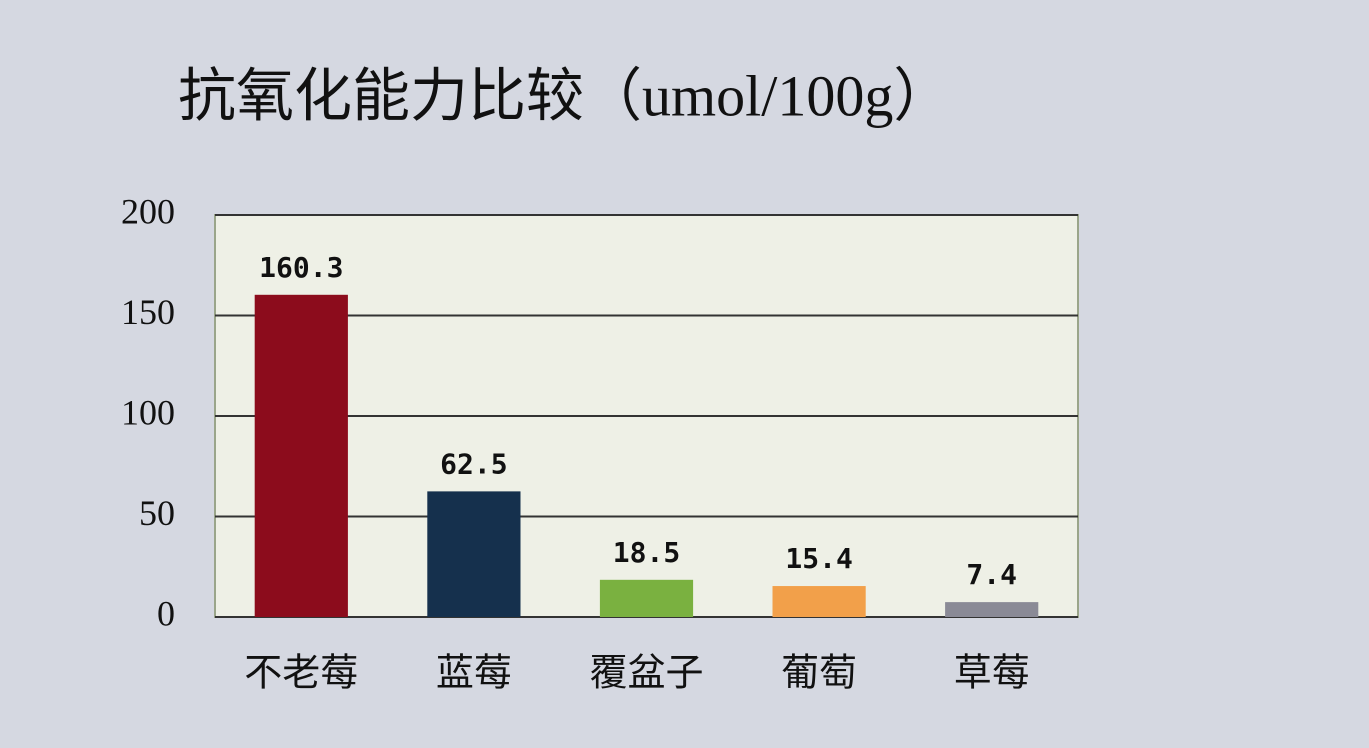 The image size is (1369, 748). I want to click on y-tick-label: 100, so click(148, 412).